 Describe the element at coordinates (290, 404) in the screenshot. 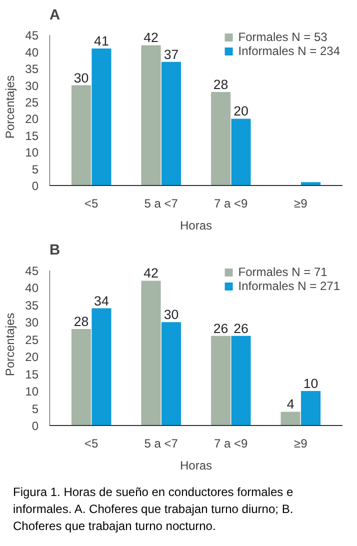

I see `data-label: 4` at that location.